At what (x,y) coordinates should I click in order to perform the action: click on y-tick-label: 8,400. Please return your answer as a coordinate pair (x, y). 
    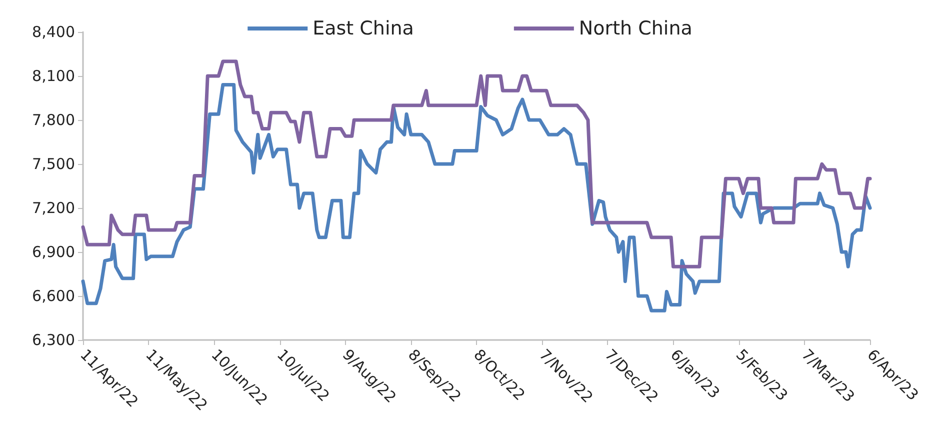
    Looking at the image, I should click on (53, 32).